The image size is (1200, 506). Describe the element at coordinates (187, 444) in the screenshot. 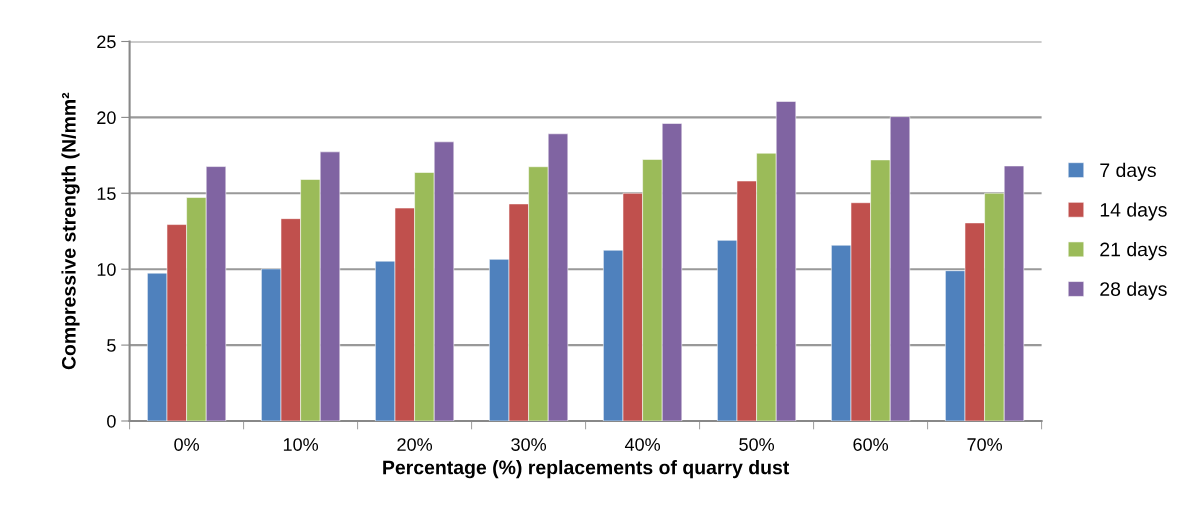

I see `x-tick-label: 0%` at that location.